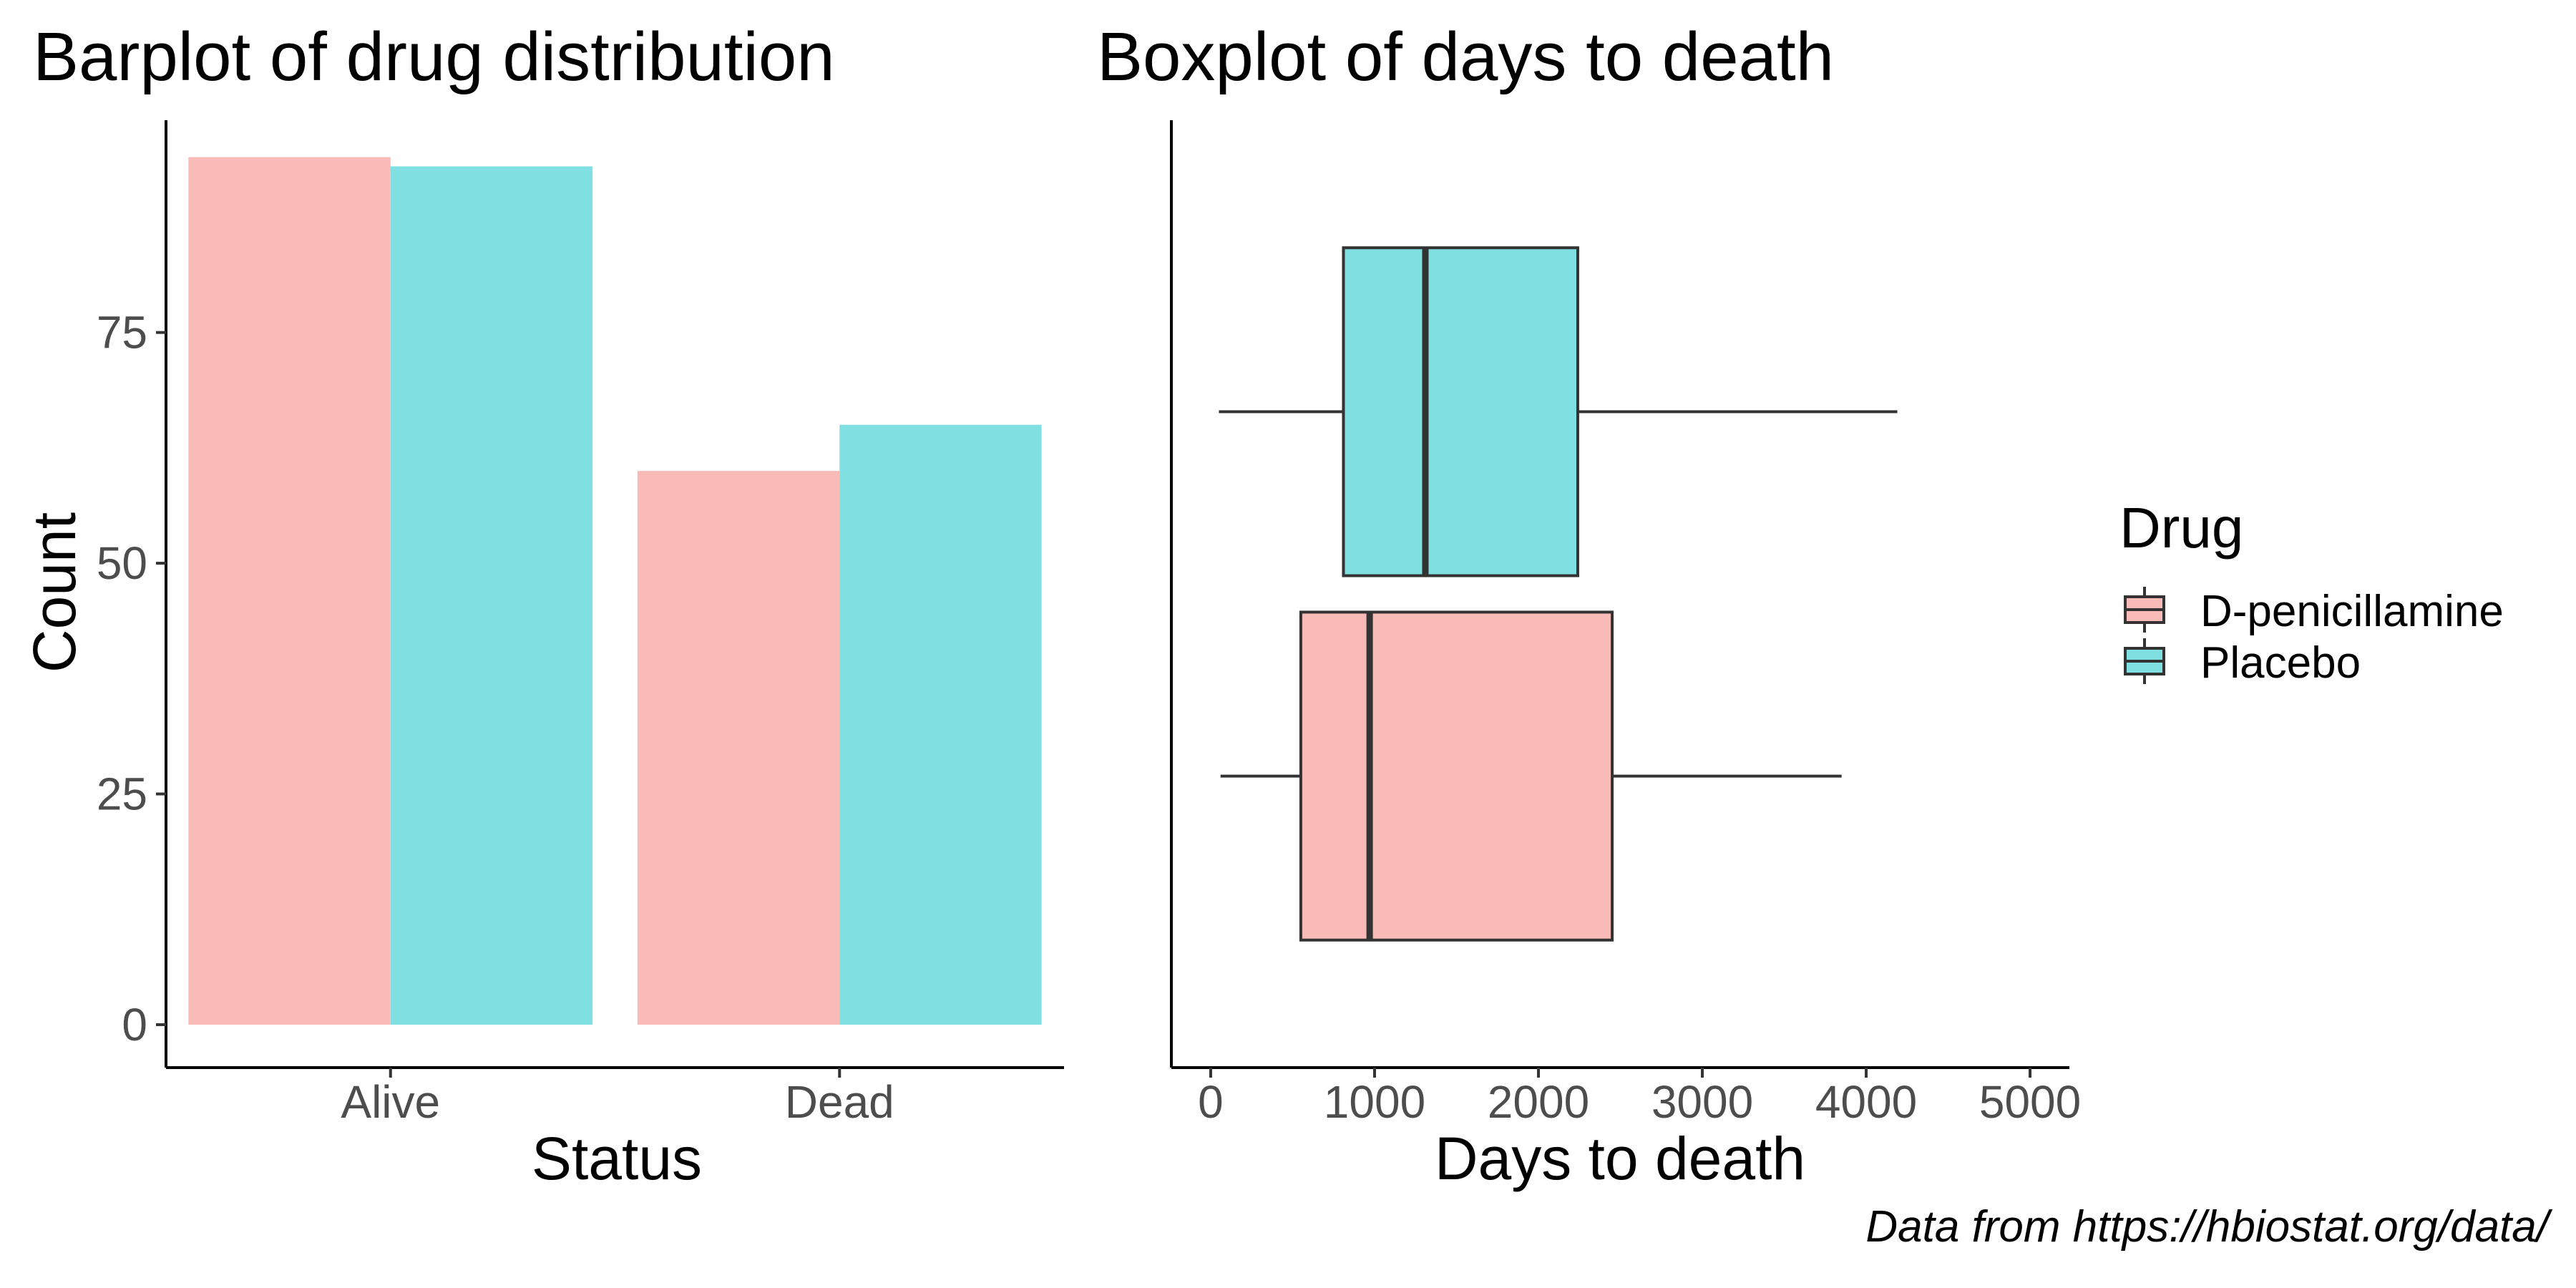 The width and height of the screenshot is (2576, 1288). I want to click on caption: Data from https://hbiostat.org/data/, so click(2208, 1227).